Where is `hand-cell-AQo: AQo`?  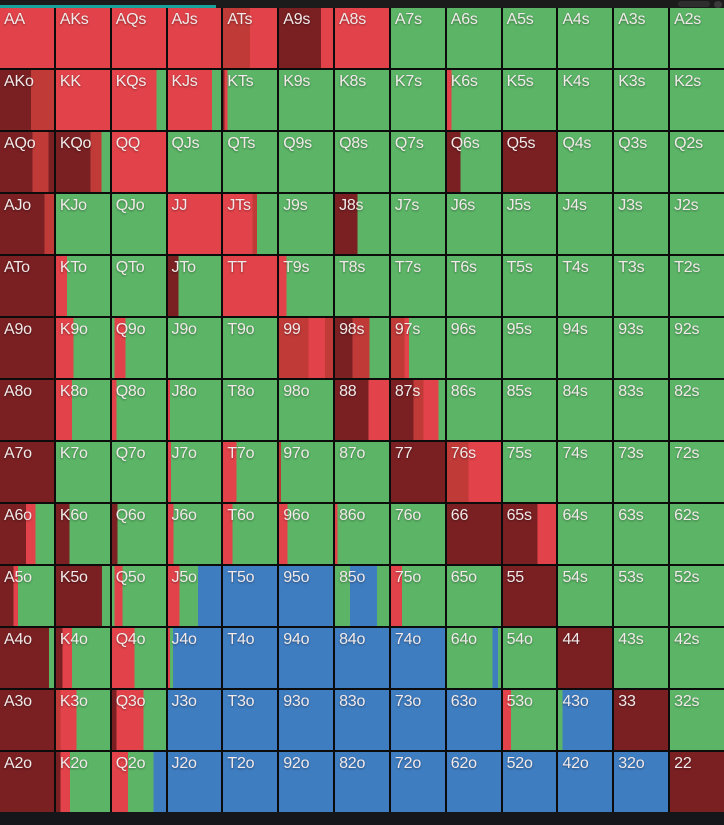
hand-cell-AQo: AQo is located at coordinates (27, 162).